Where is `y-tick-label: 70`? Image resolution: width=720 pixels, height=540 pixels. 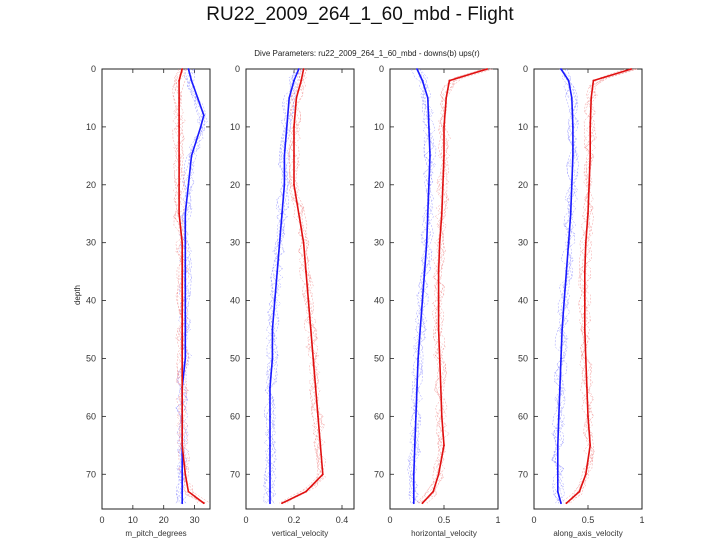 y-tick-label: 70 is located at coordinates (91, 474).